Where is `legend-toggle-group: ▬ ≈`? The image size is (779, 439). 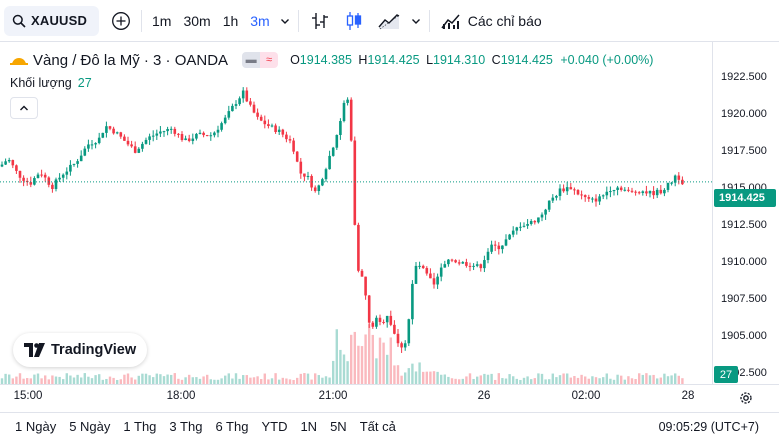 legend-toggle-group: ▬ ≈ is located at coordinates (260, 60).